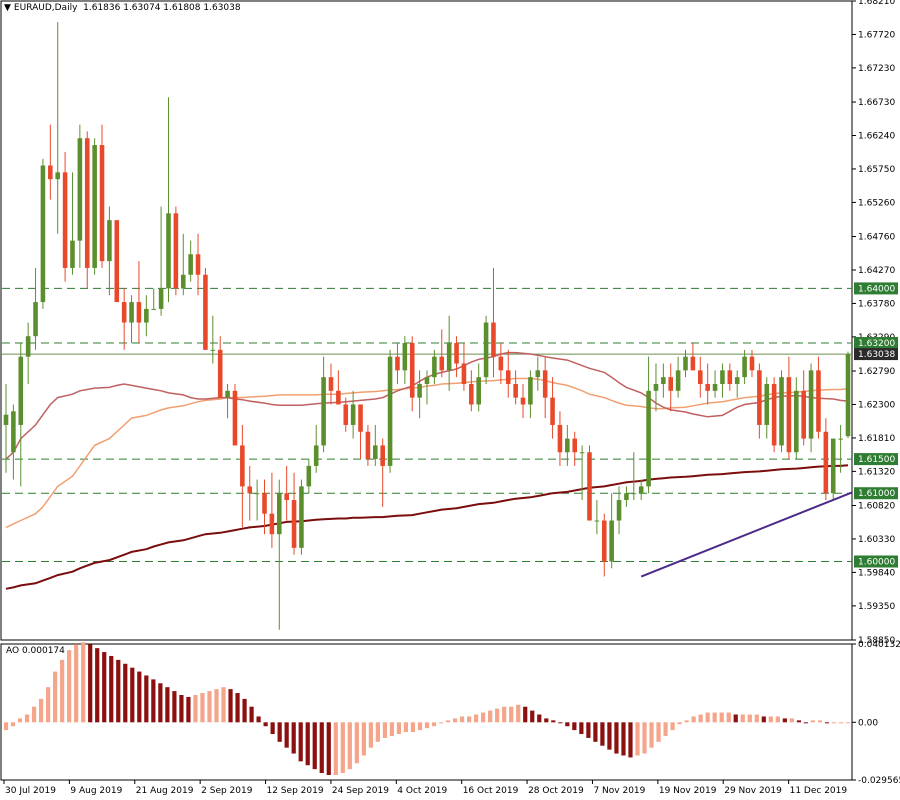 The image size is (900, 800). What do you see at coordinates (7, 8) in the screenshot?
I see `collapse-triangle-icon: ▼` at bounding box center [7, 8].